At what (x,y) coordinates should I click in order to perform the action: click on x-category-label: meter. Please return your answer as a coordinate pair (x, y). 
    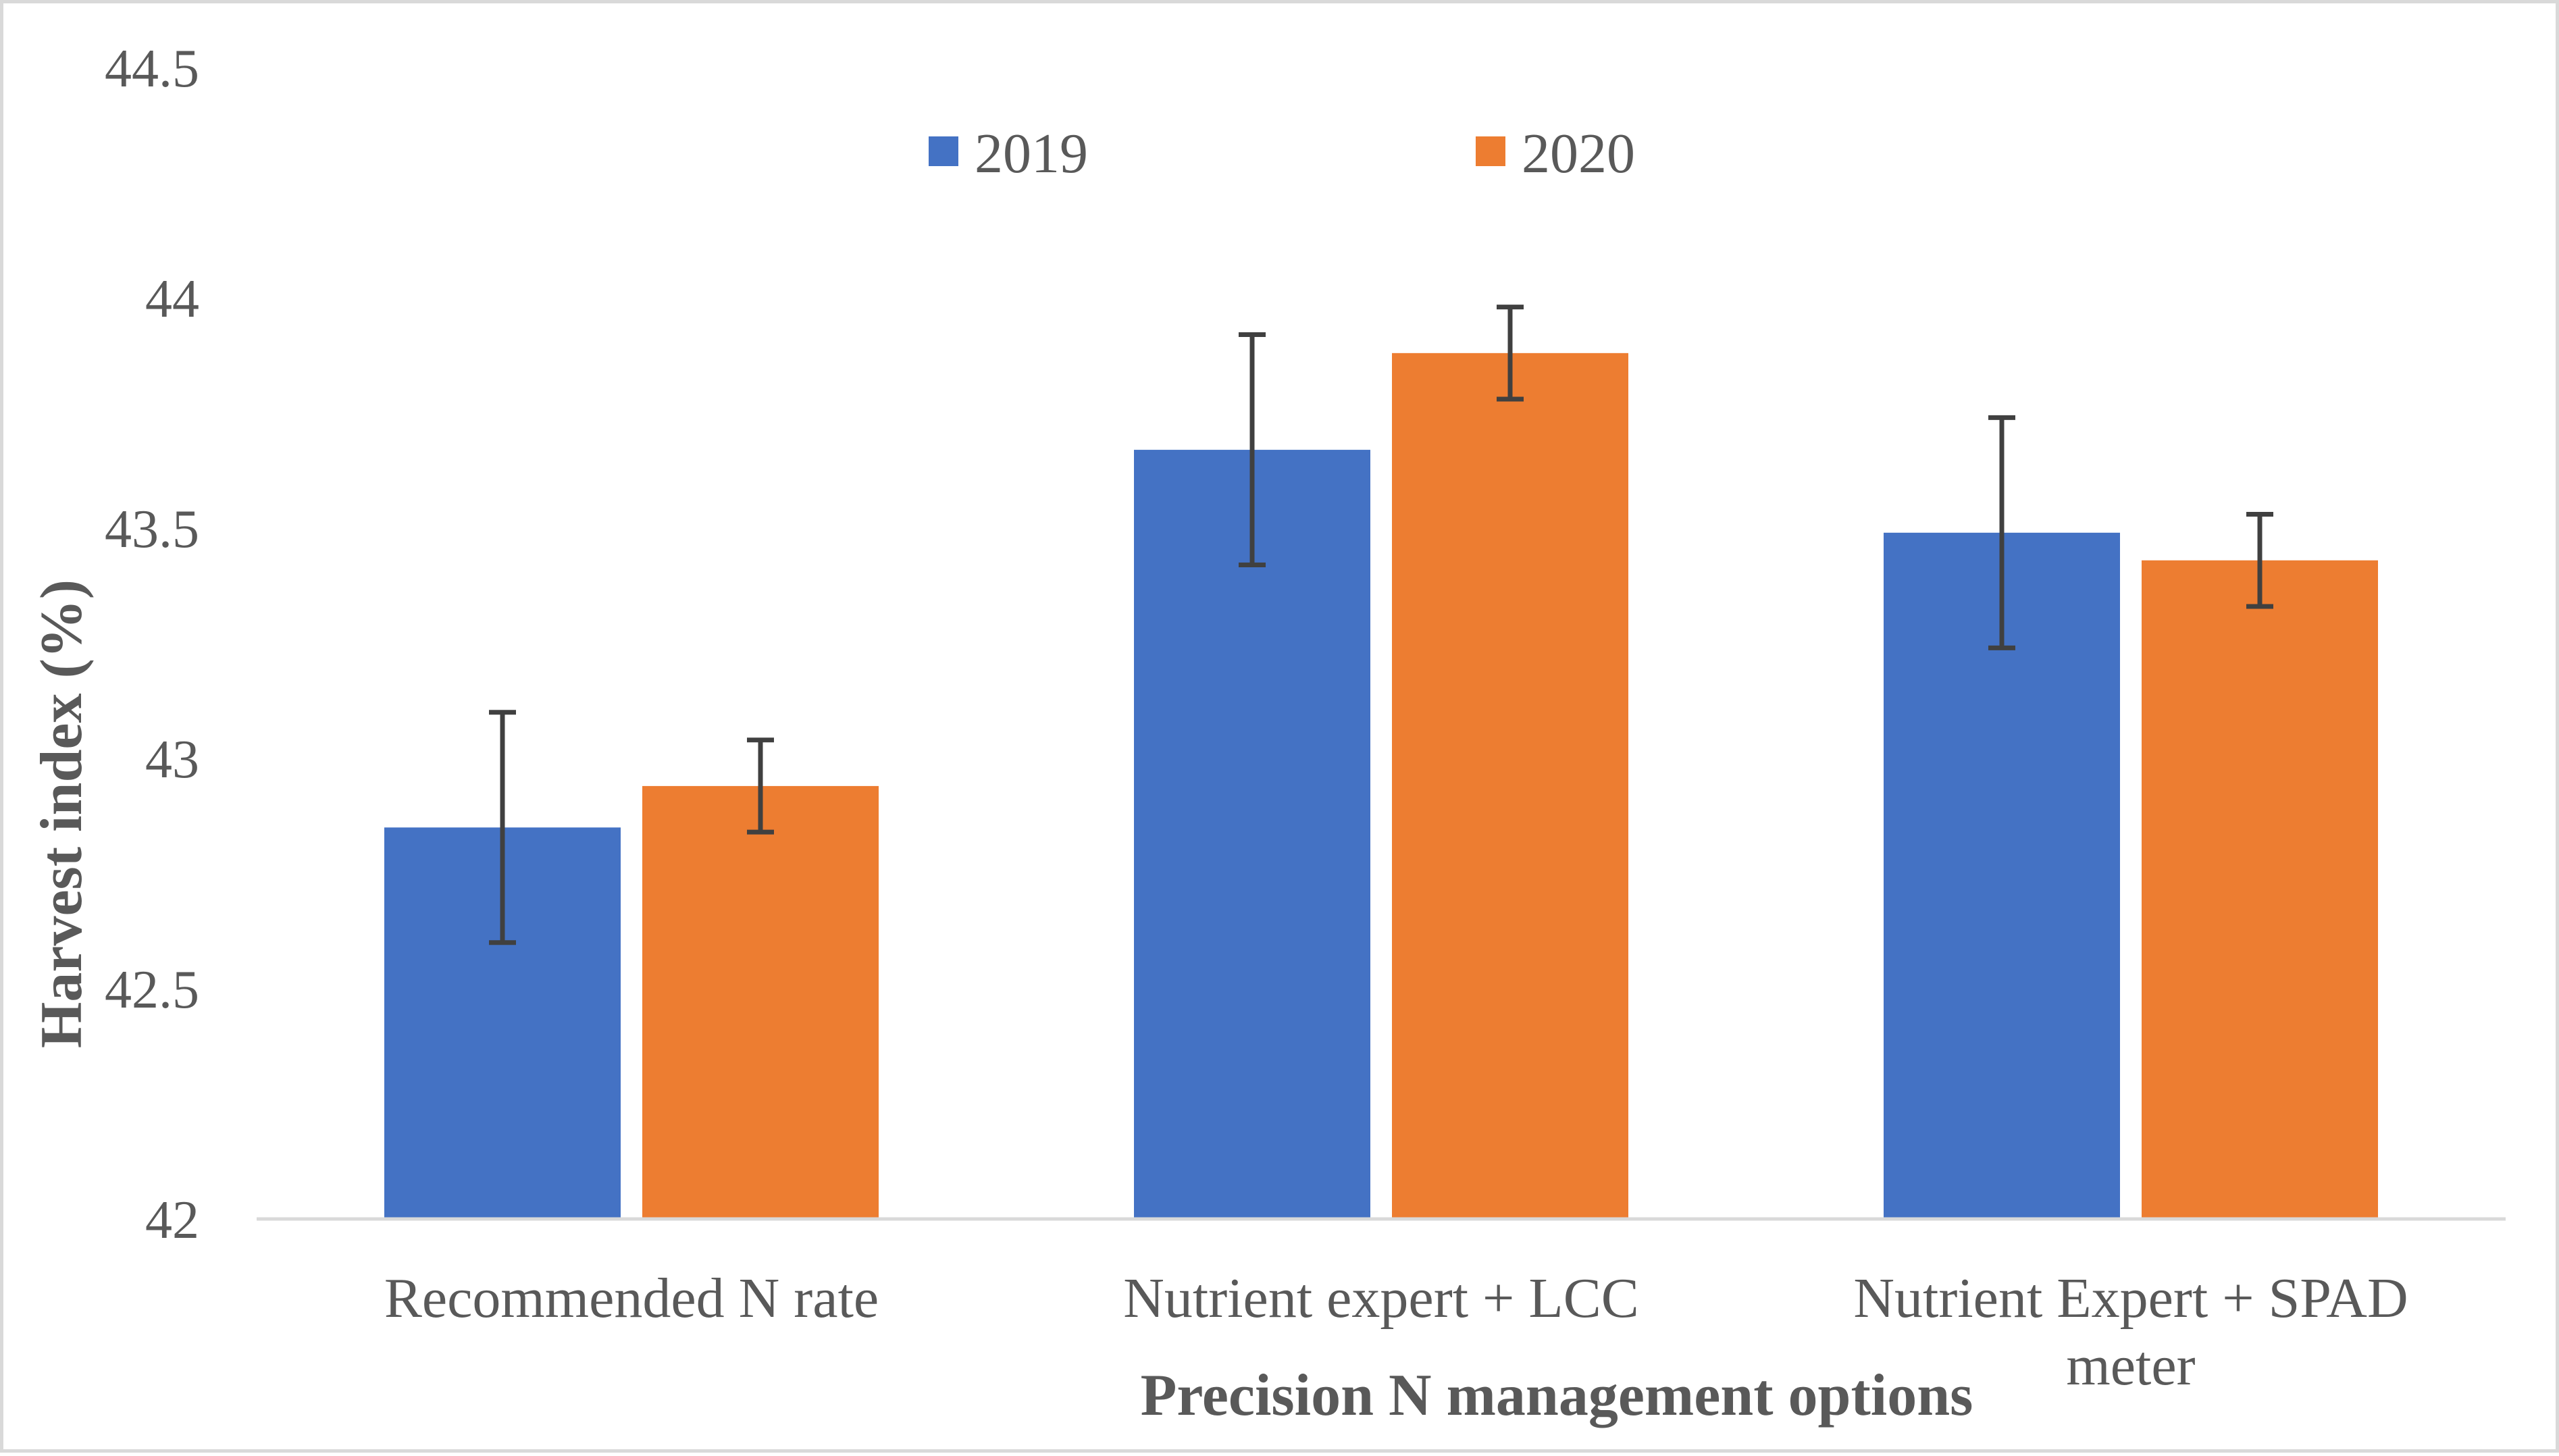
    Looking at the image, I should click on (2130, 1365).